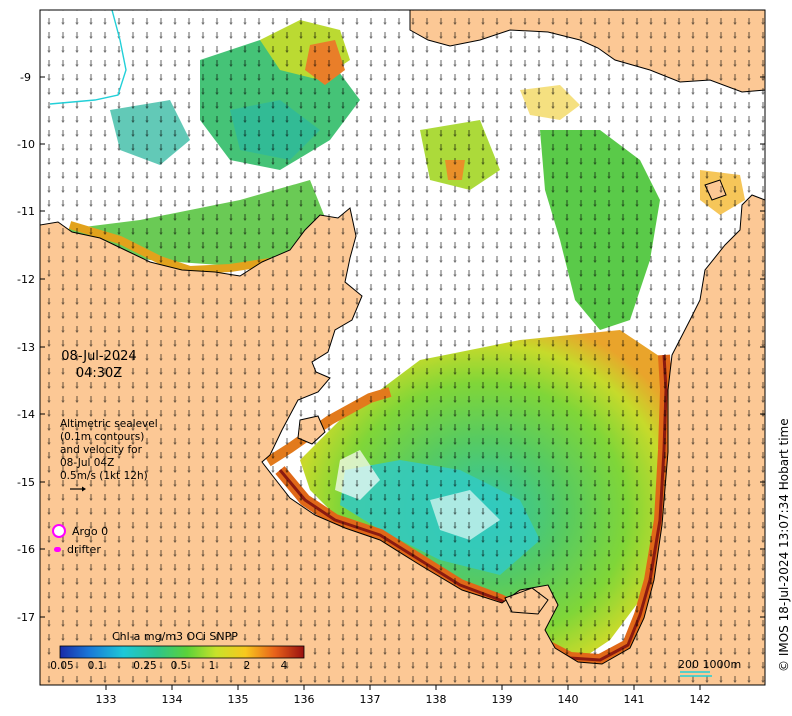 Image resolution: width=792 pixels, height=716 pixels. What do you see at coordinates (145, 666) in the screenshot?
I see `colorbar-tick-label: 0.25` at bounding box center [145, 666].